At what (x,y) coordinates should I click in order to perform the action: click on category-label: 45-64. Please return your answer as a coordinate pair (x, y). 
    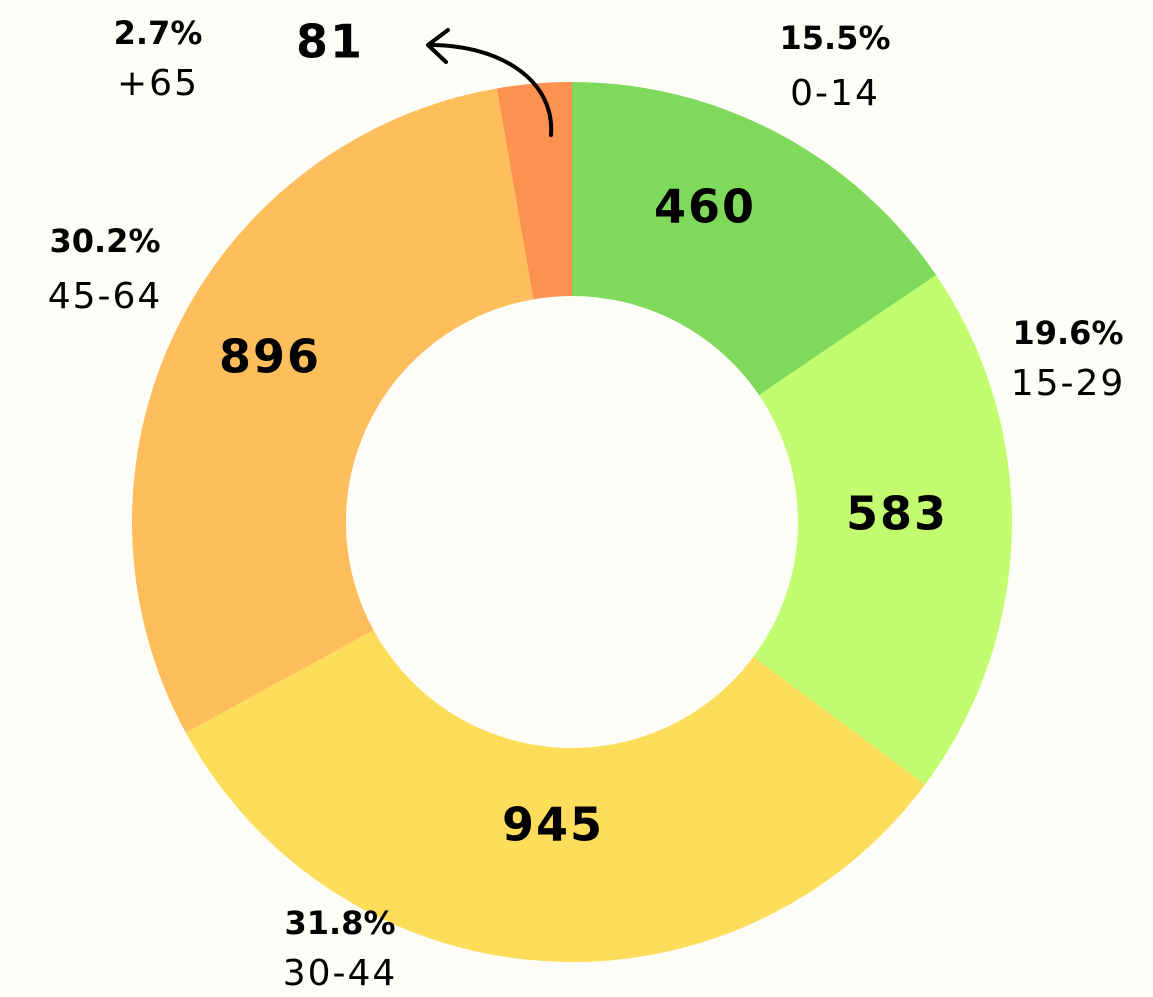
    Looking at the image, I should click on (105, 296).